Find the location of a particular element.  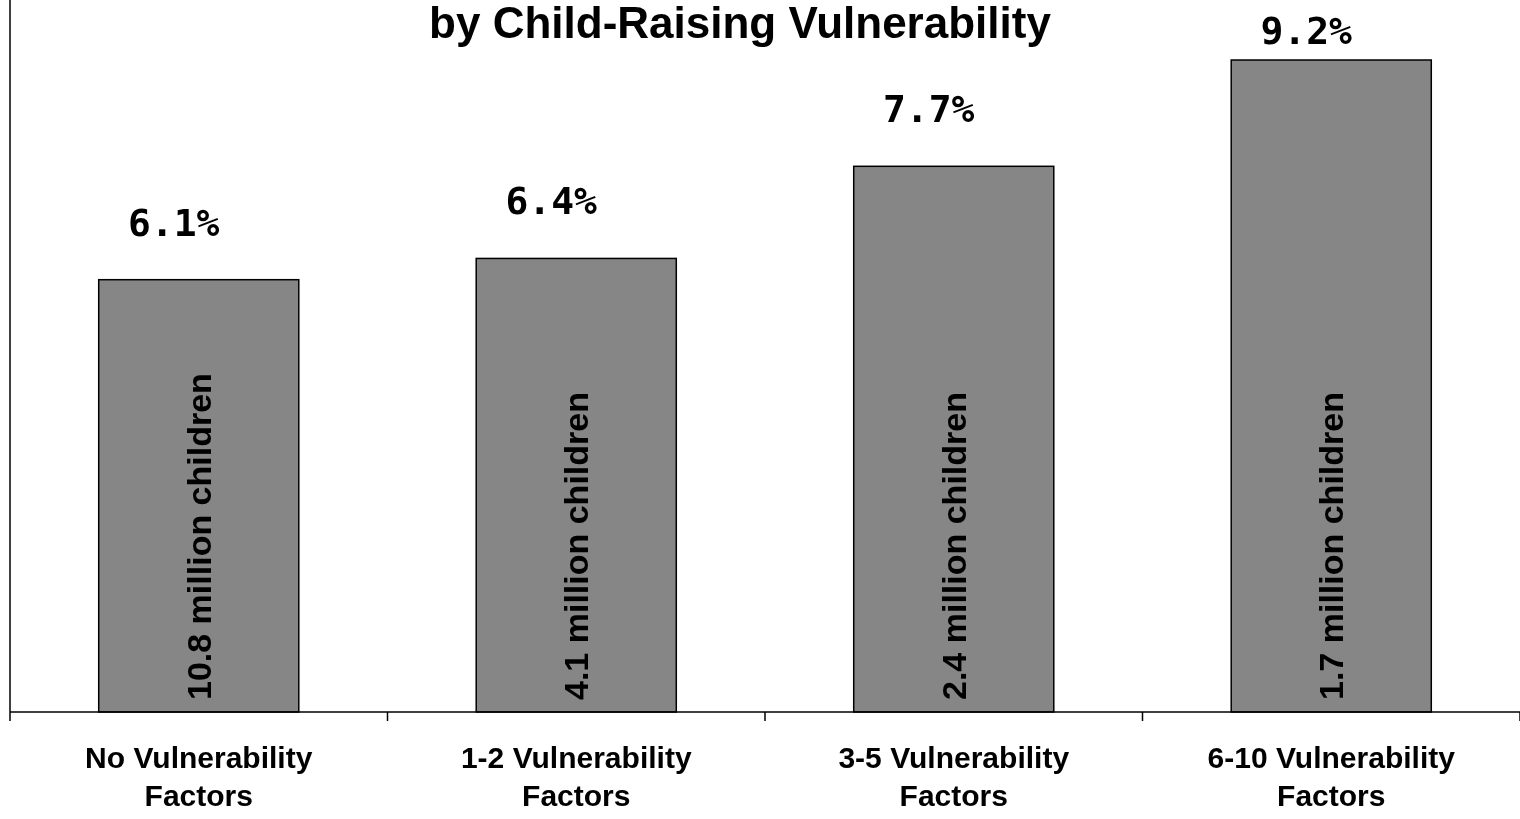

x-tick-label: No Vulnerability Factors is located at coordinates (199, 776).